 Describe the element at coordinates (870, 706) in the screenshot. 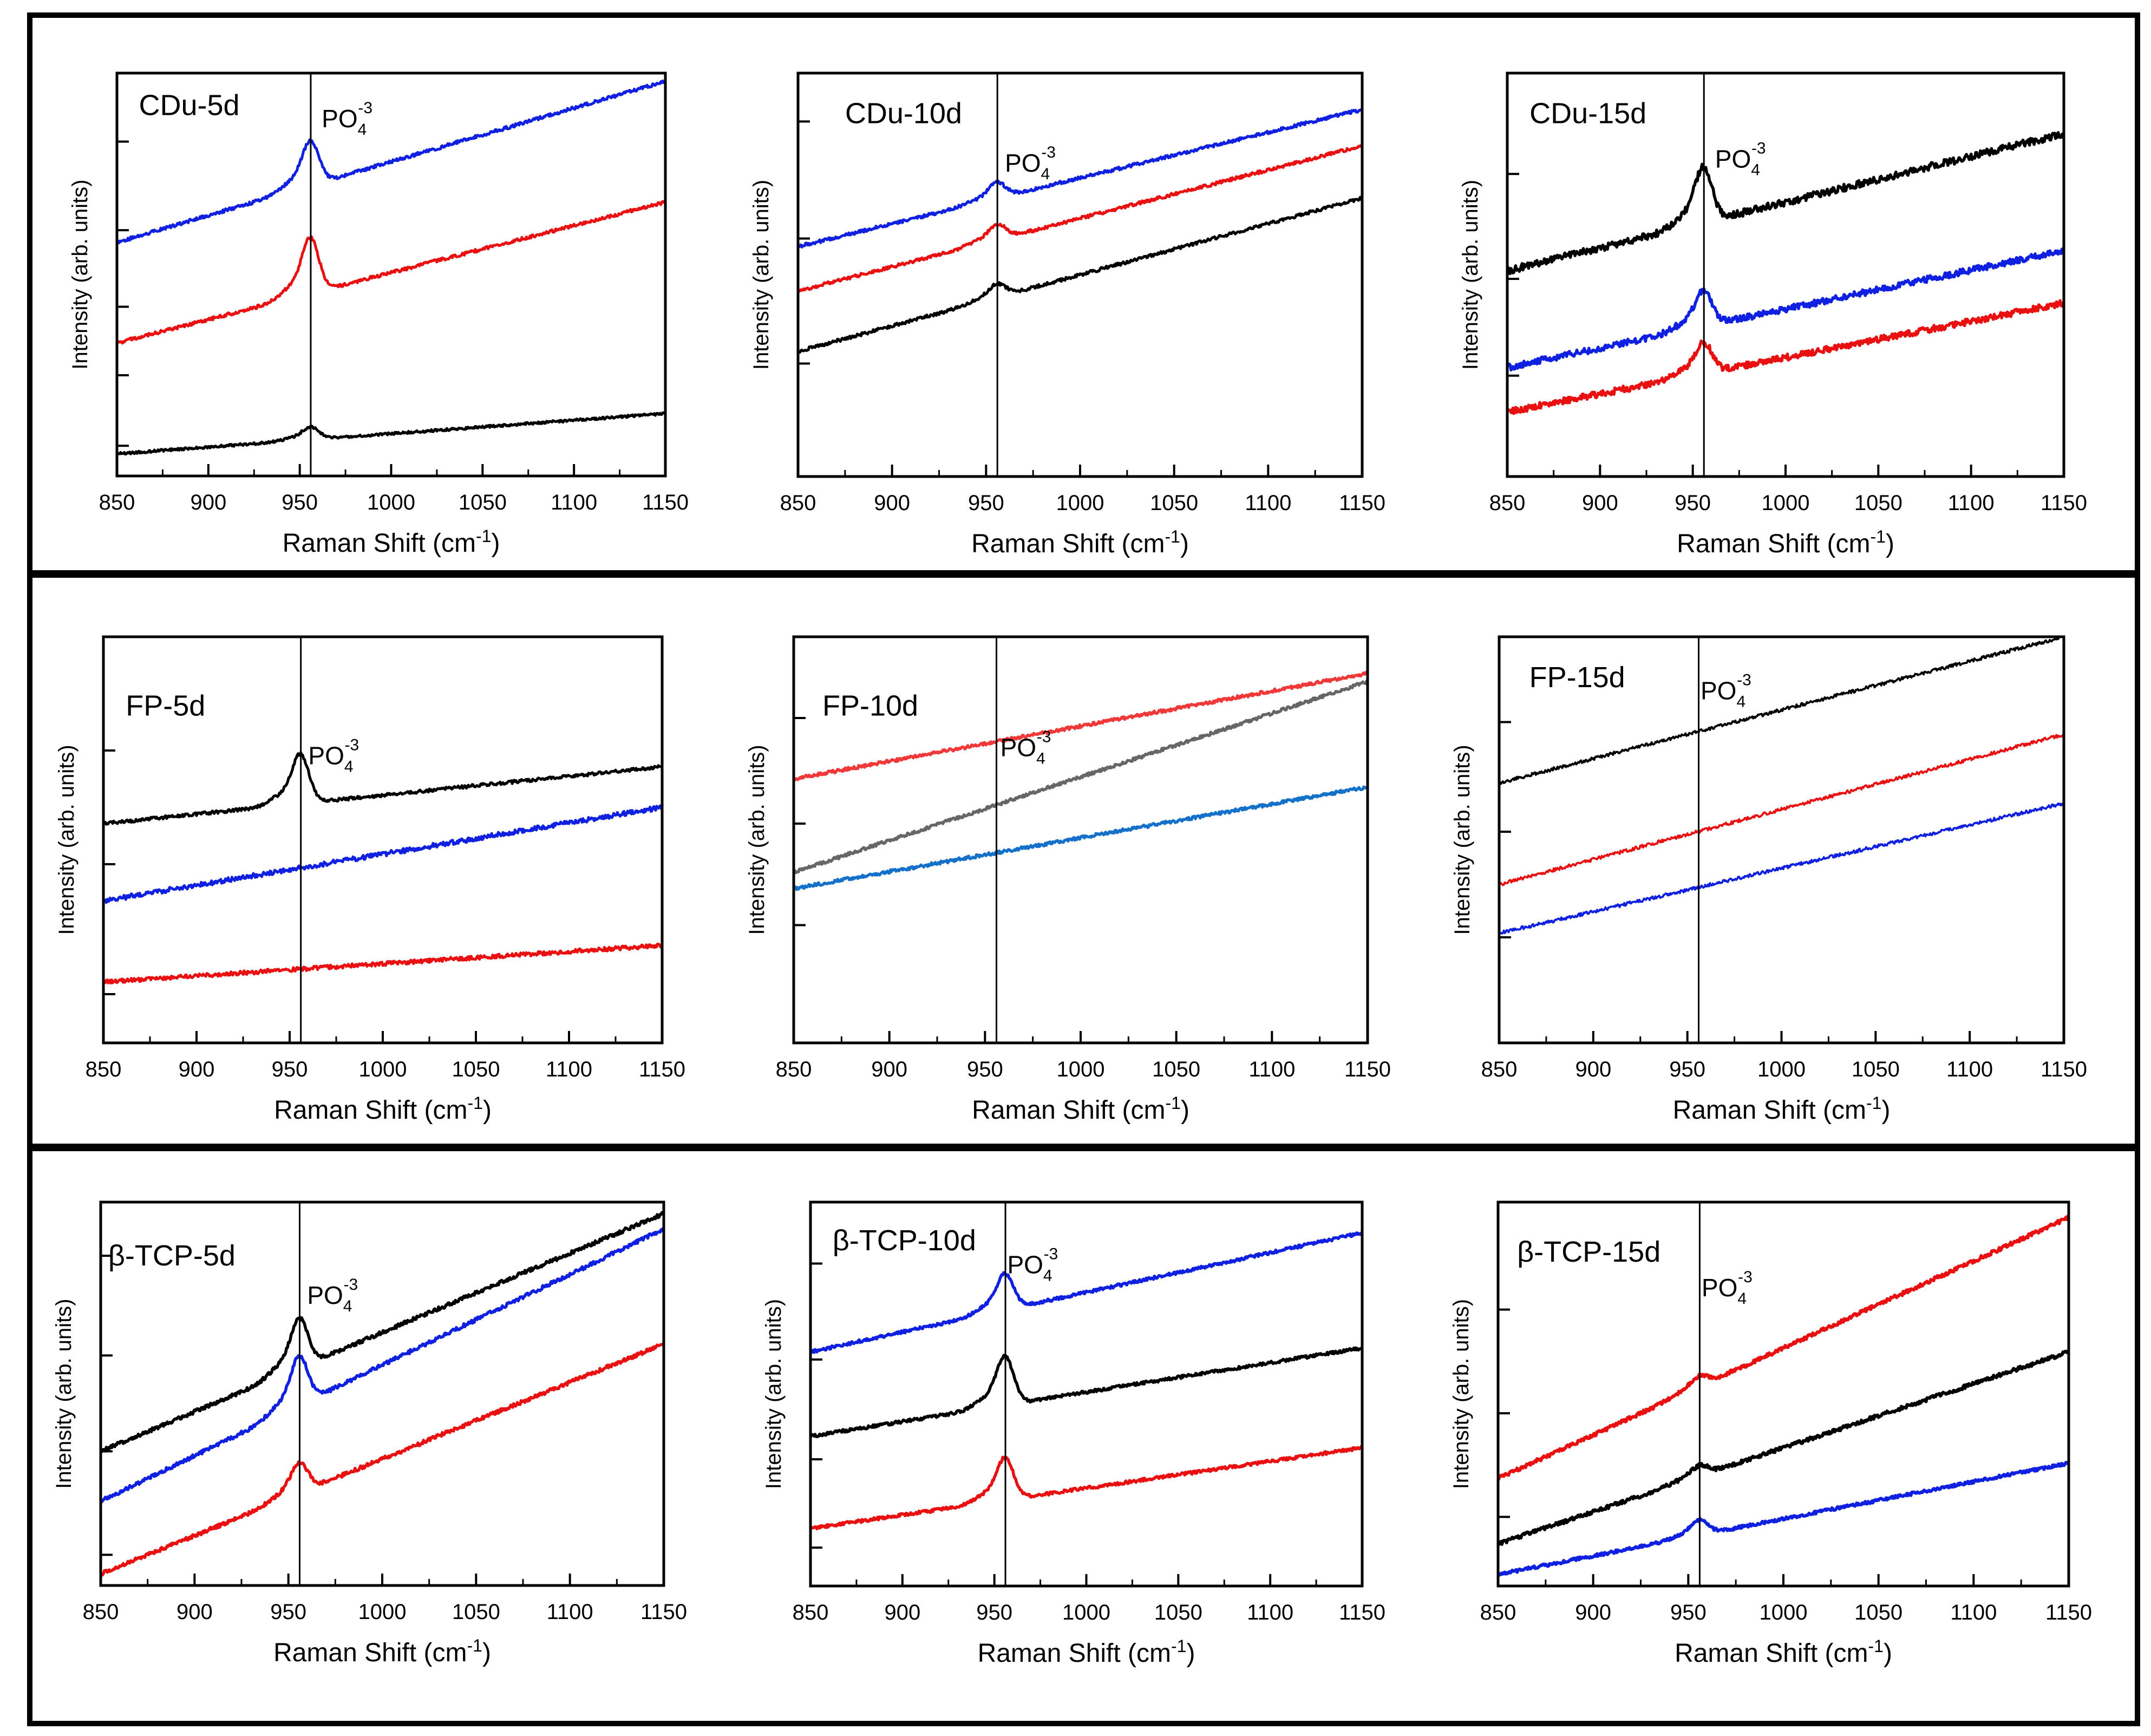

I see `panel-title: FP-10d` at that location.